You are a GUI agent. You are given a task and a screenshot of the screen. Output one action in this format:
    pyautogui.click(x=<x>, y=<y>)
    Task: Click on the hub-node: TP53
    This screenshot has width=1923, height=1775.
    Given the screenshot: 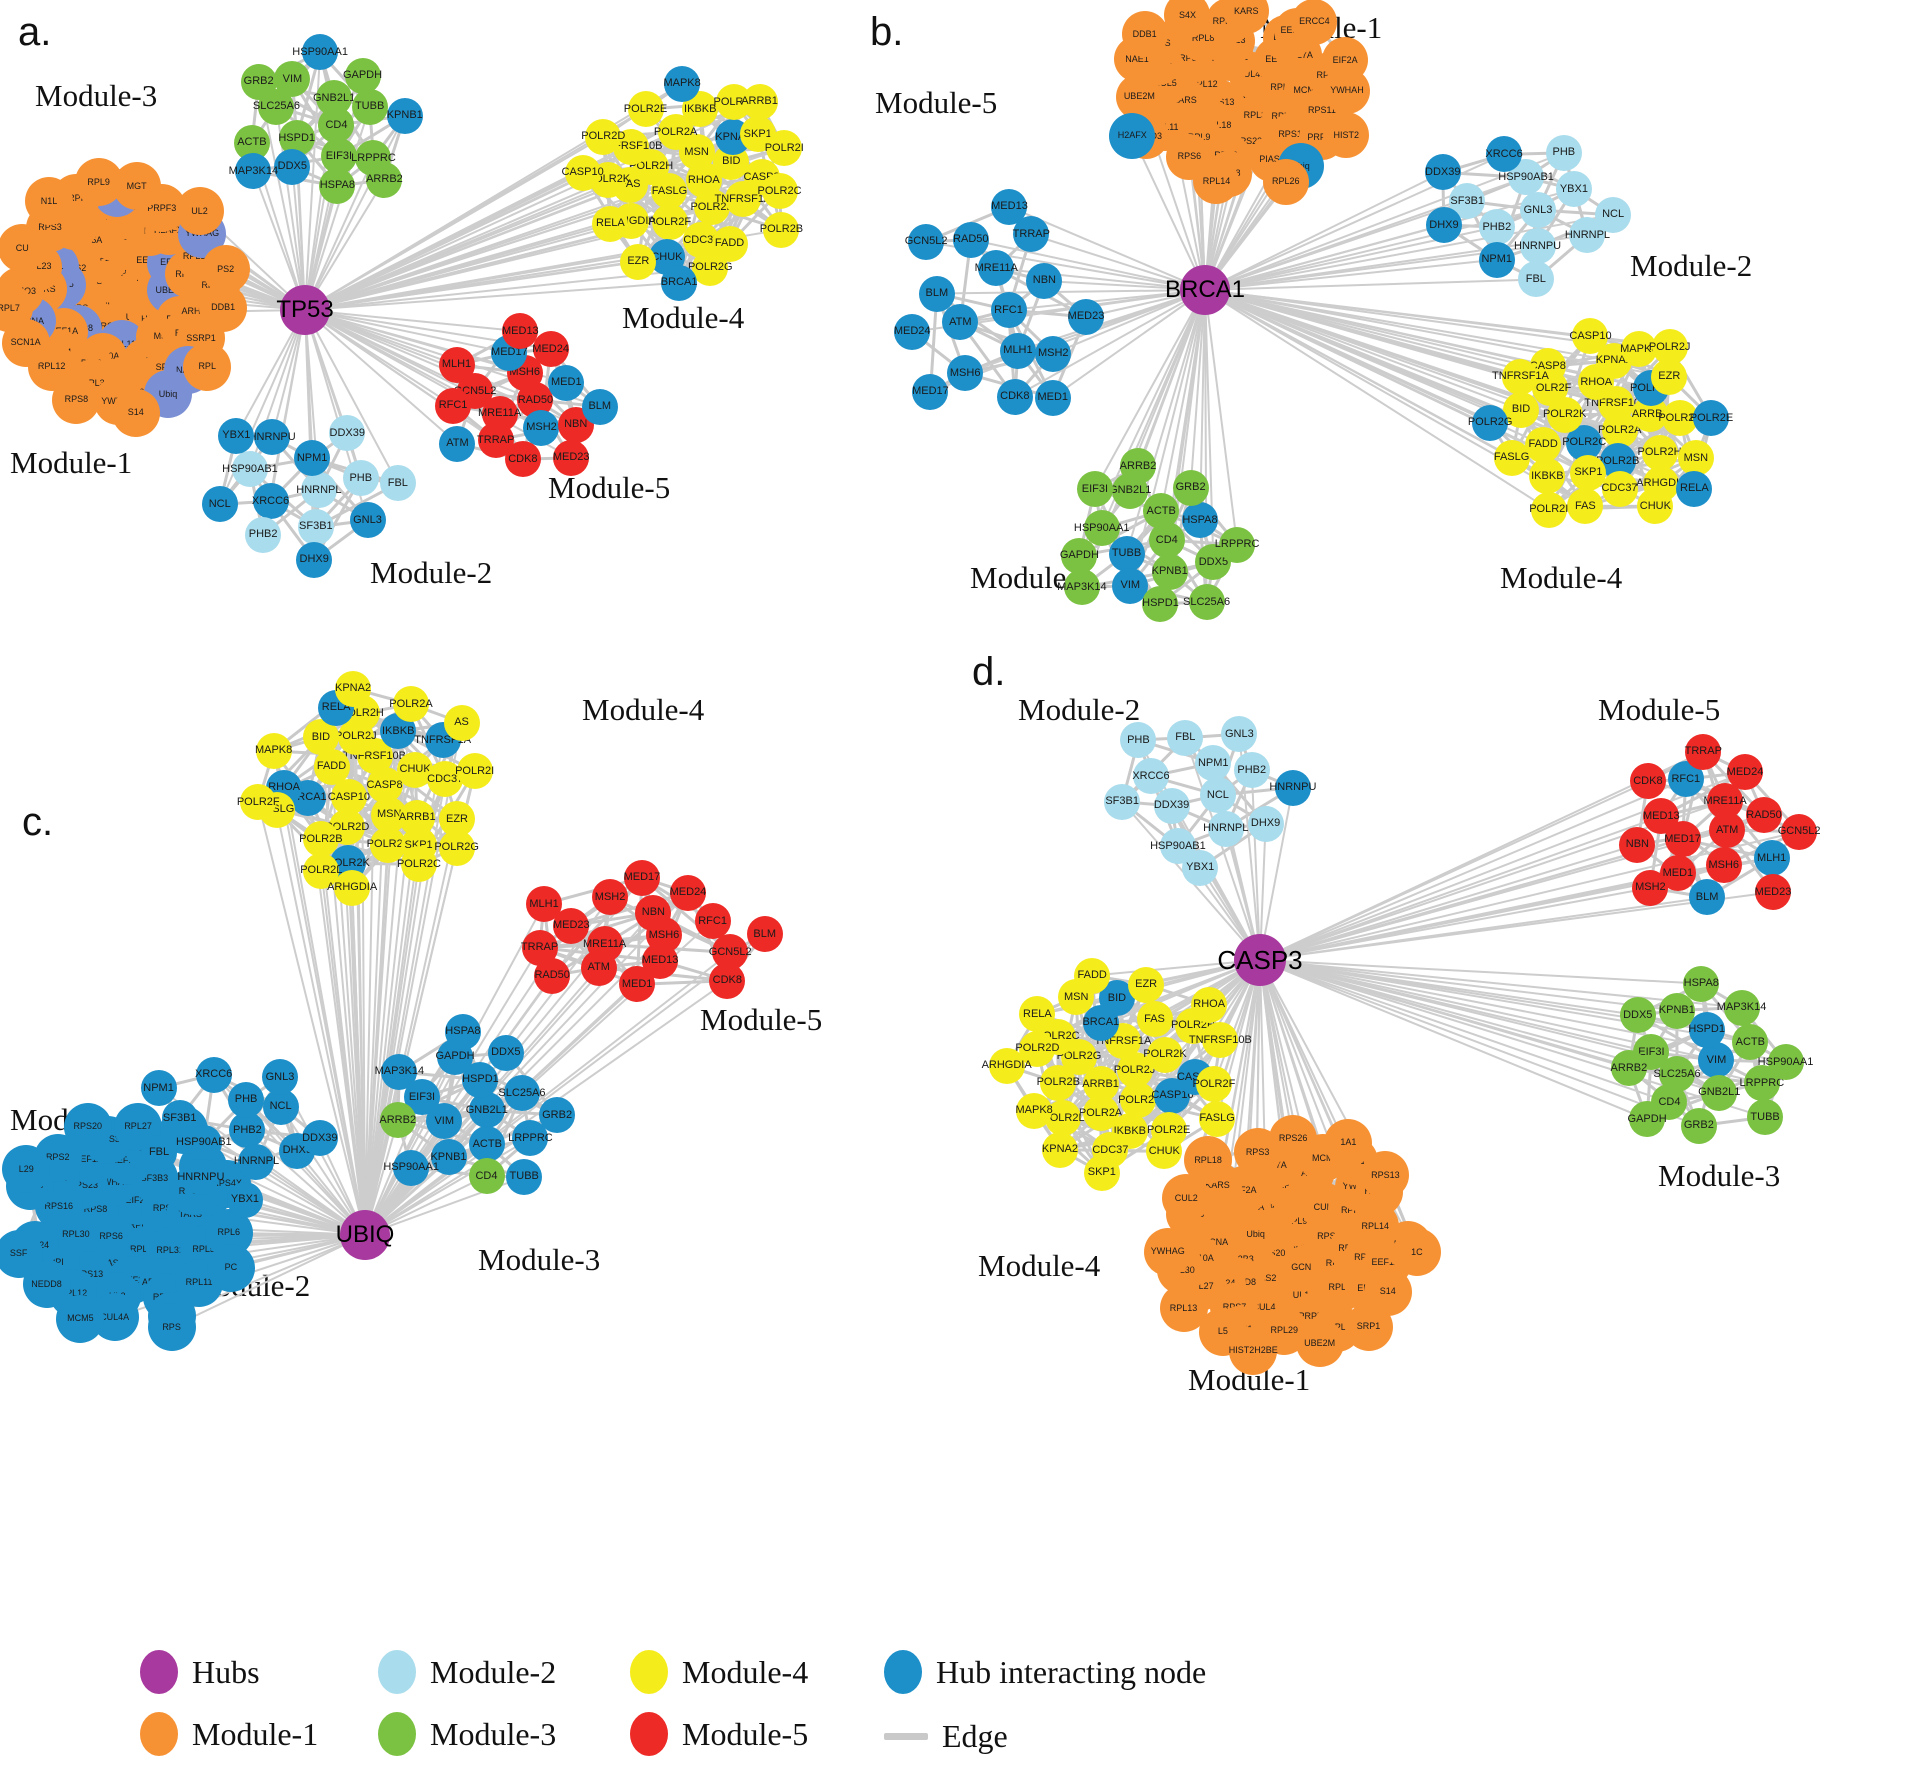 What is the action you would take?
    pyautogui.click(x=305, y=310)
    